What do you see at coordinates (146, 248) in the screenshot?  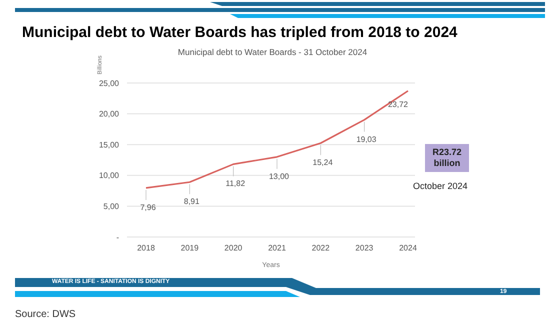 I see `x-tick-label: 2018` at bounding box center [146, 248].